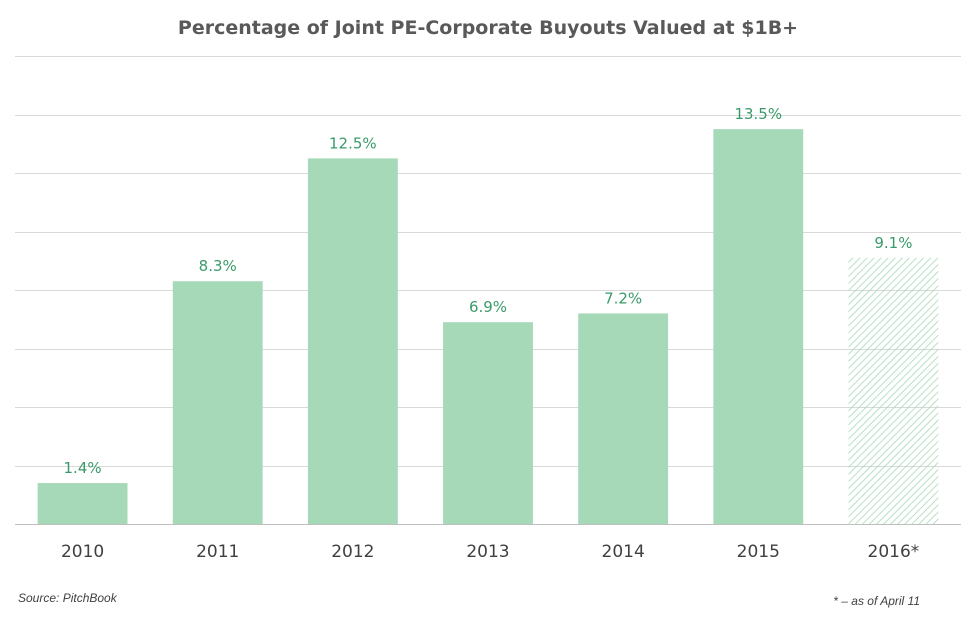 The height and width of the screenshot is (622, 976). What do you see at coordinates (217, 552) in the screenshot?
I see `category-label: 2011` at bounding box center [217, 552].